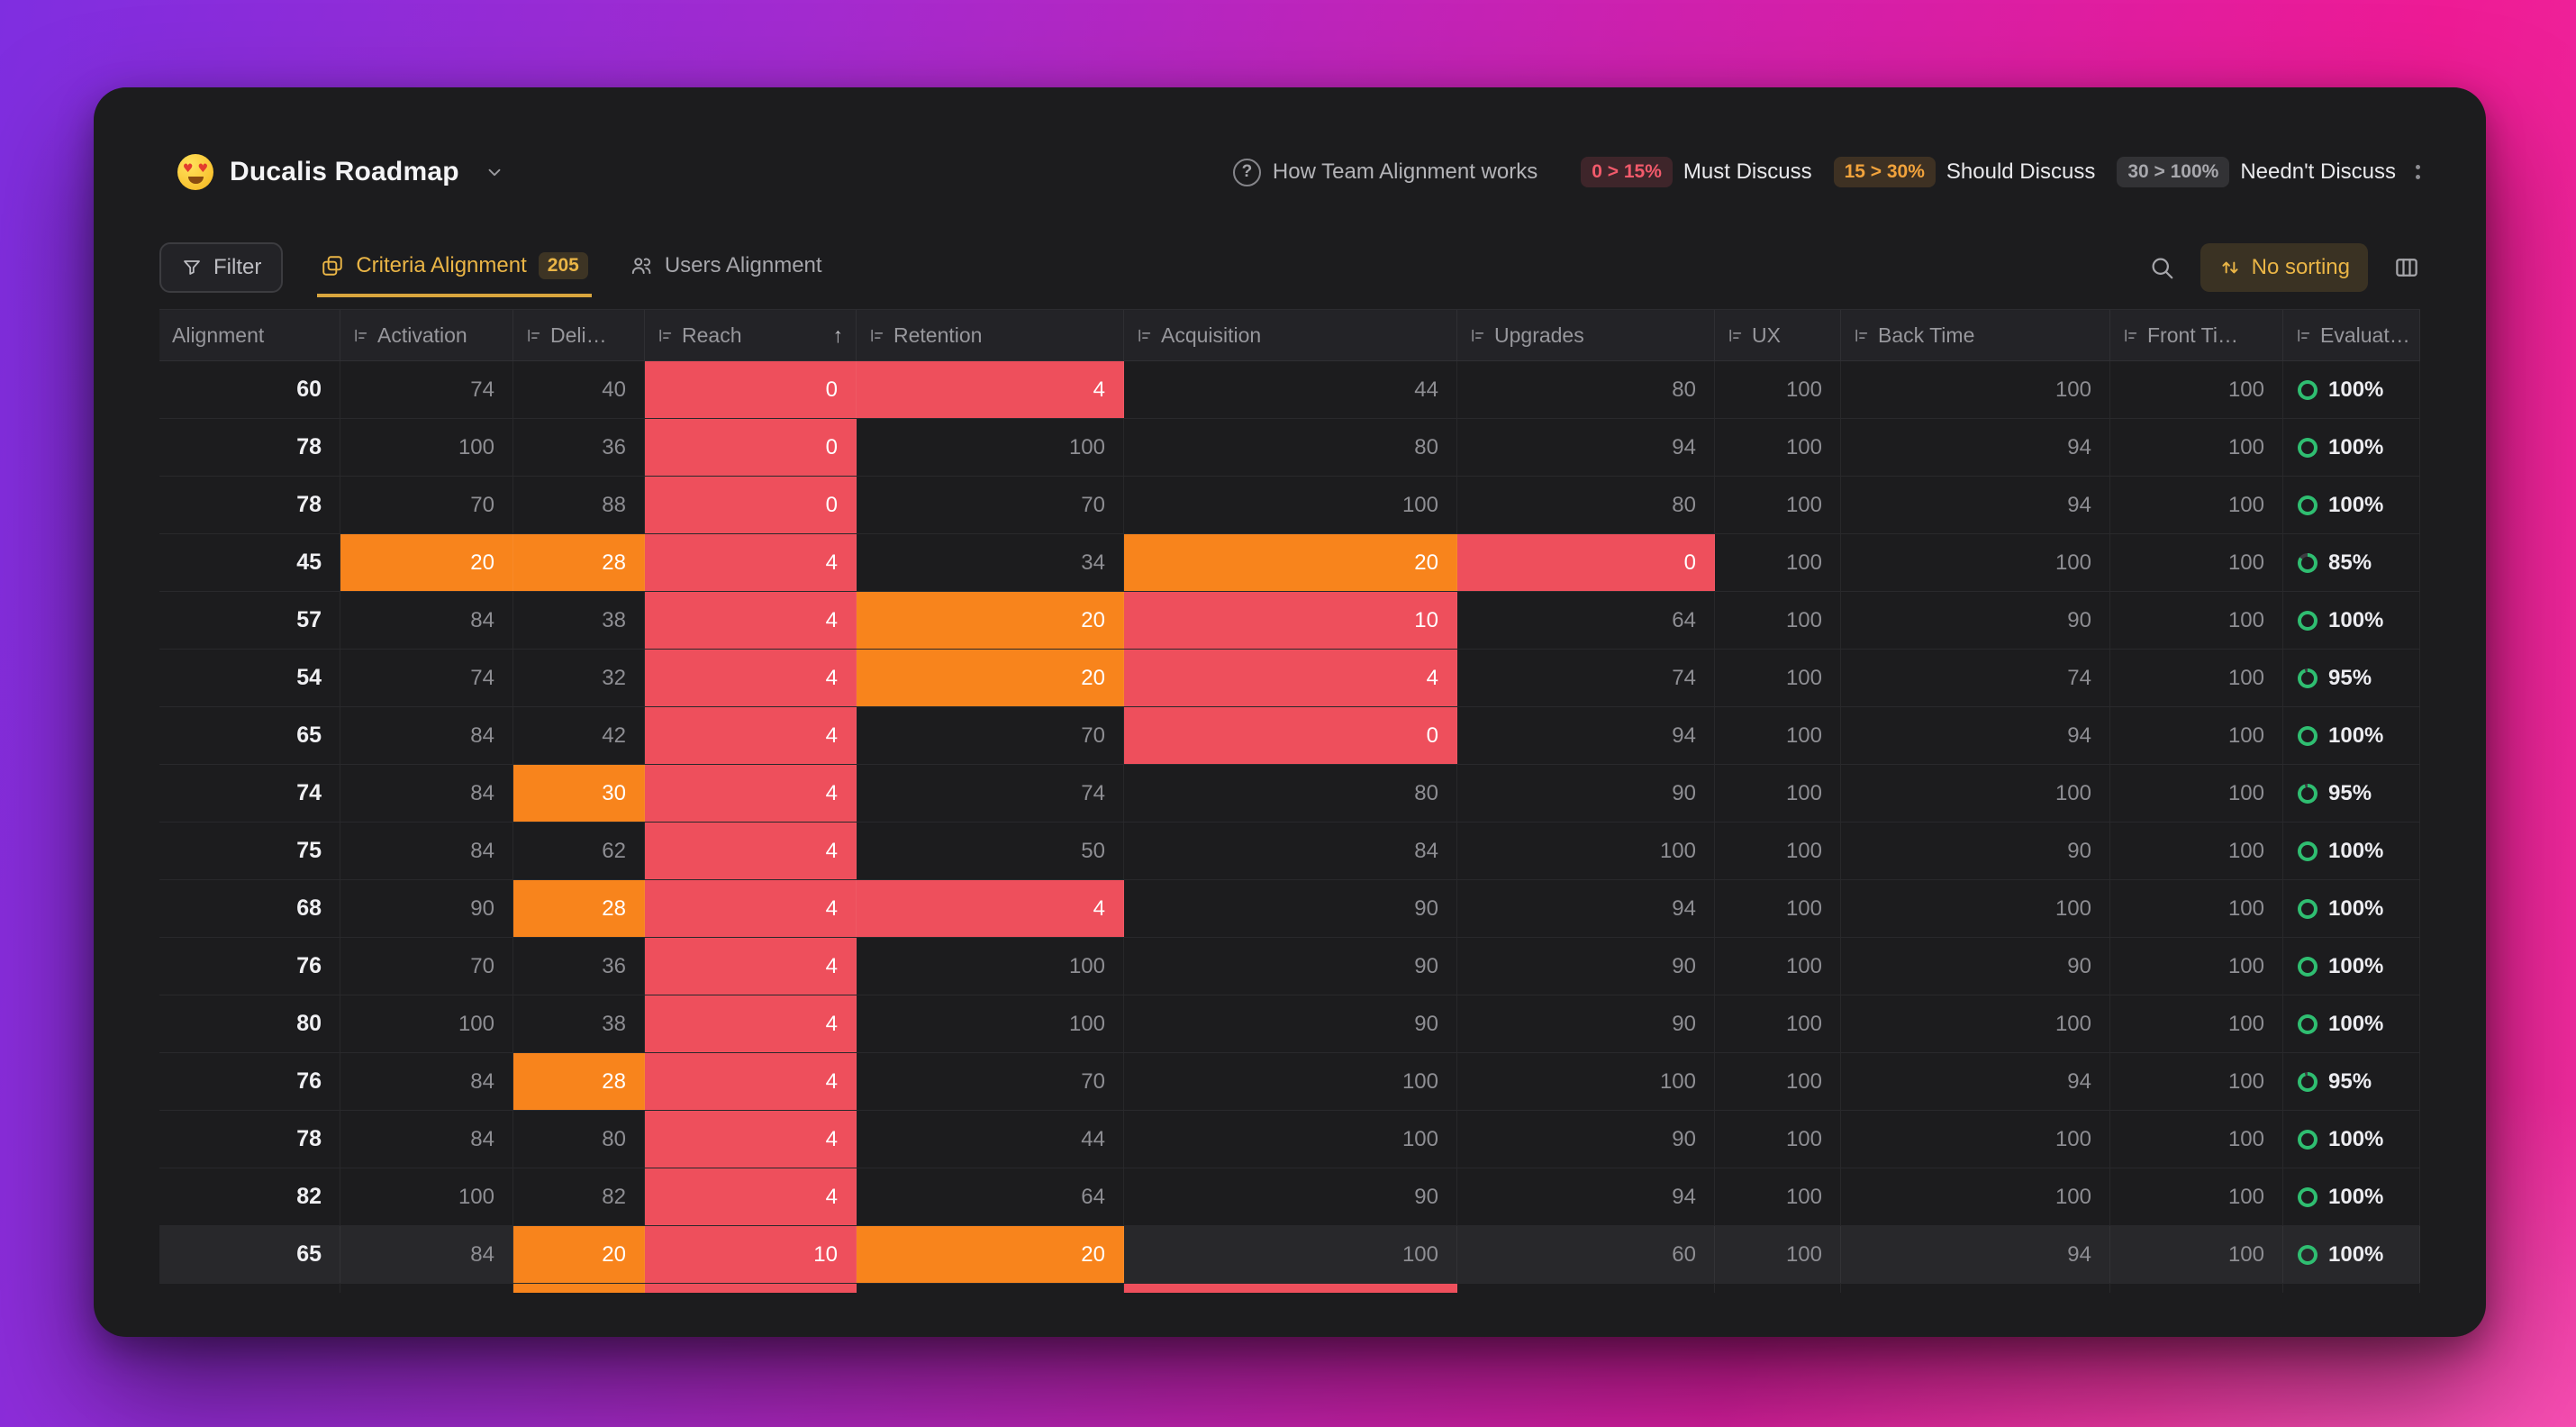 This screenshot has height=1427, width=2576. Describe the element at coordinates (579, 966) in the screenshot. I see `score-cell: 36` at that location.